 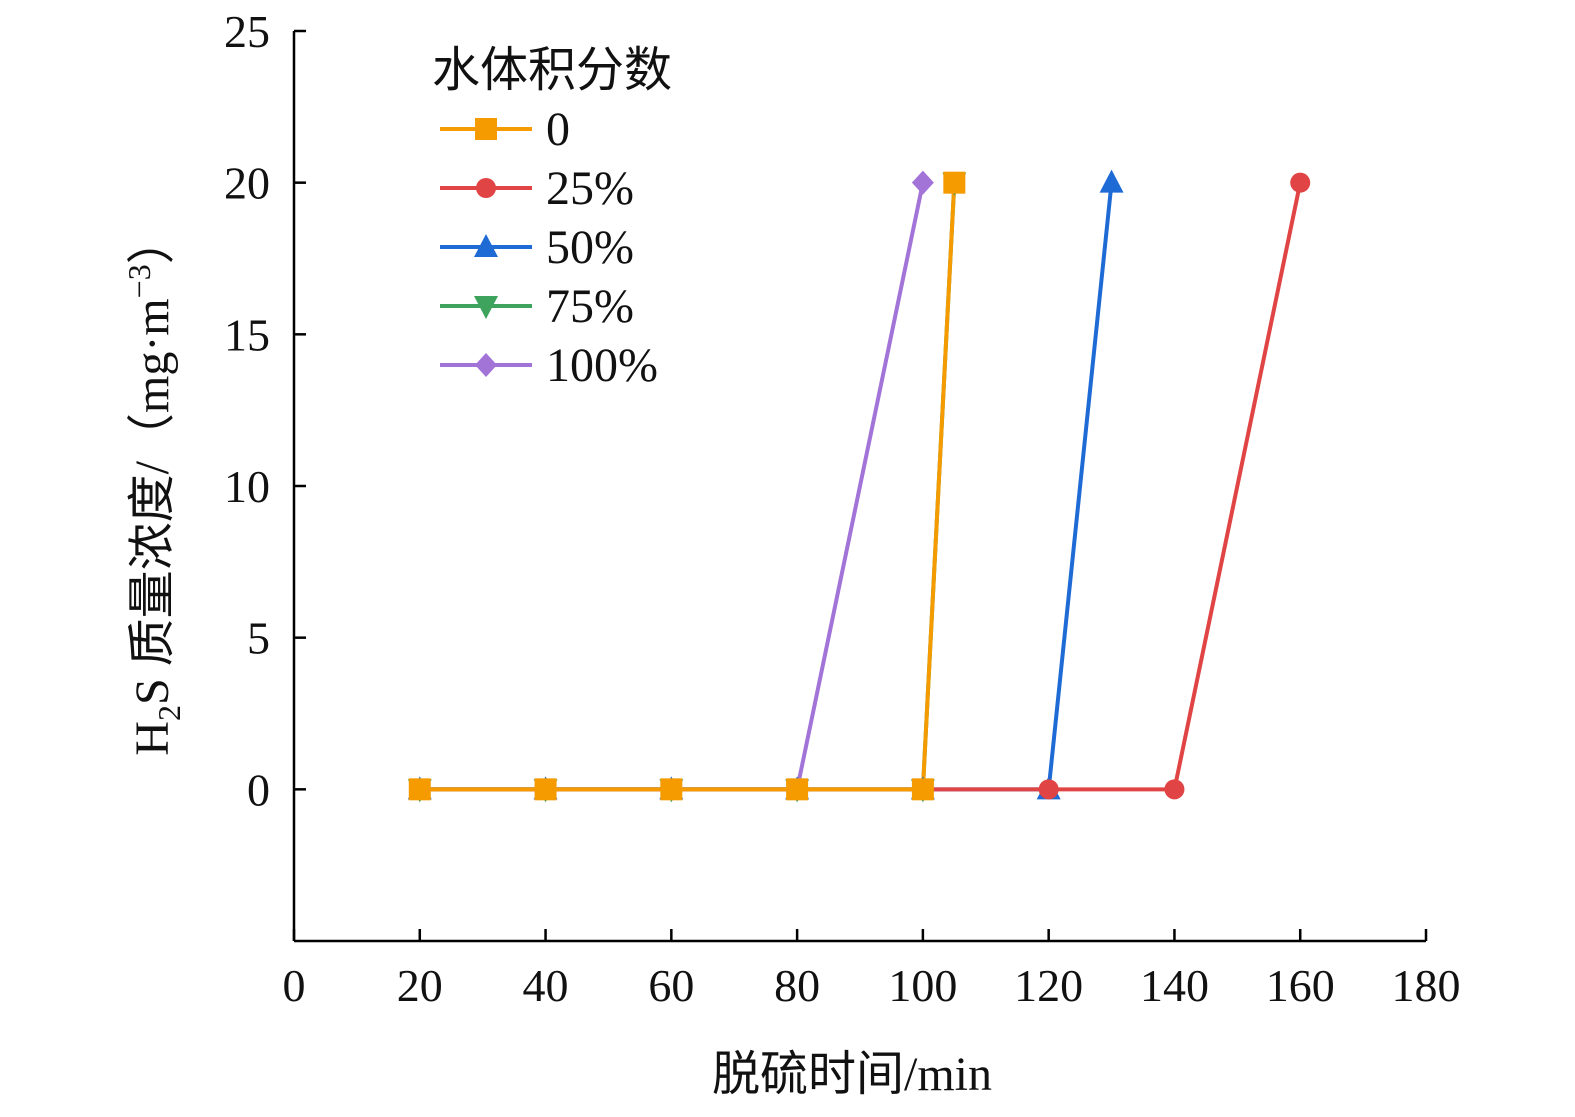 I want to click on x-tick-label: 0, so click(x=294, y=985).